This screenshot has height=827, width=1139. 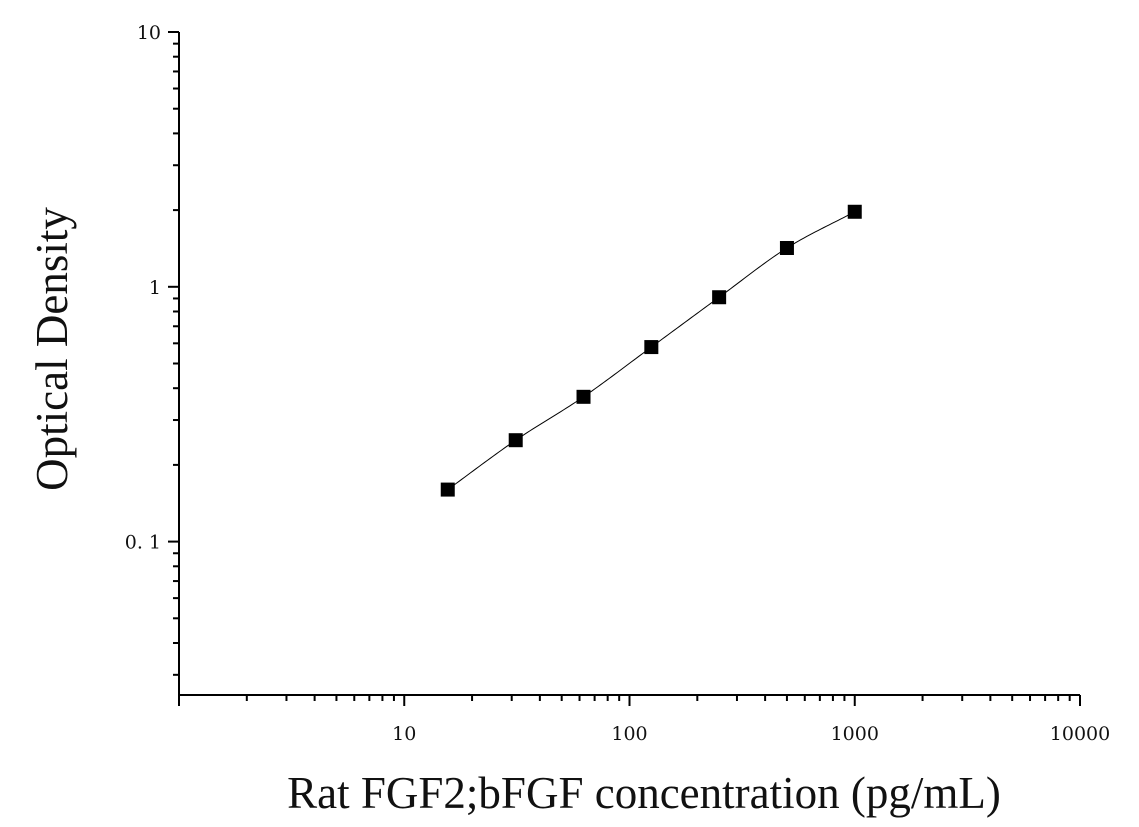 I want to click on y-tick-label: 10, so click(x=149, y=33).